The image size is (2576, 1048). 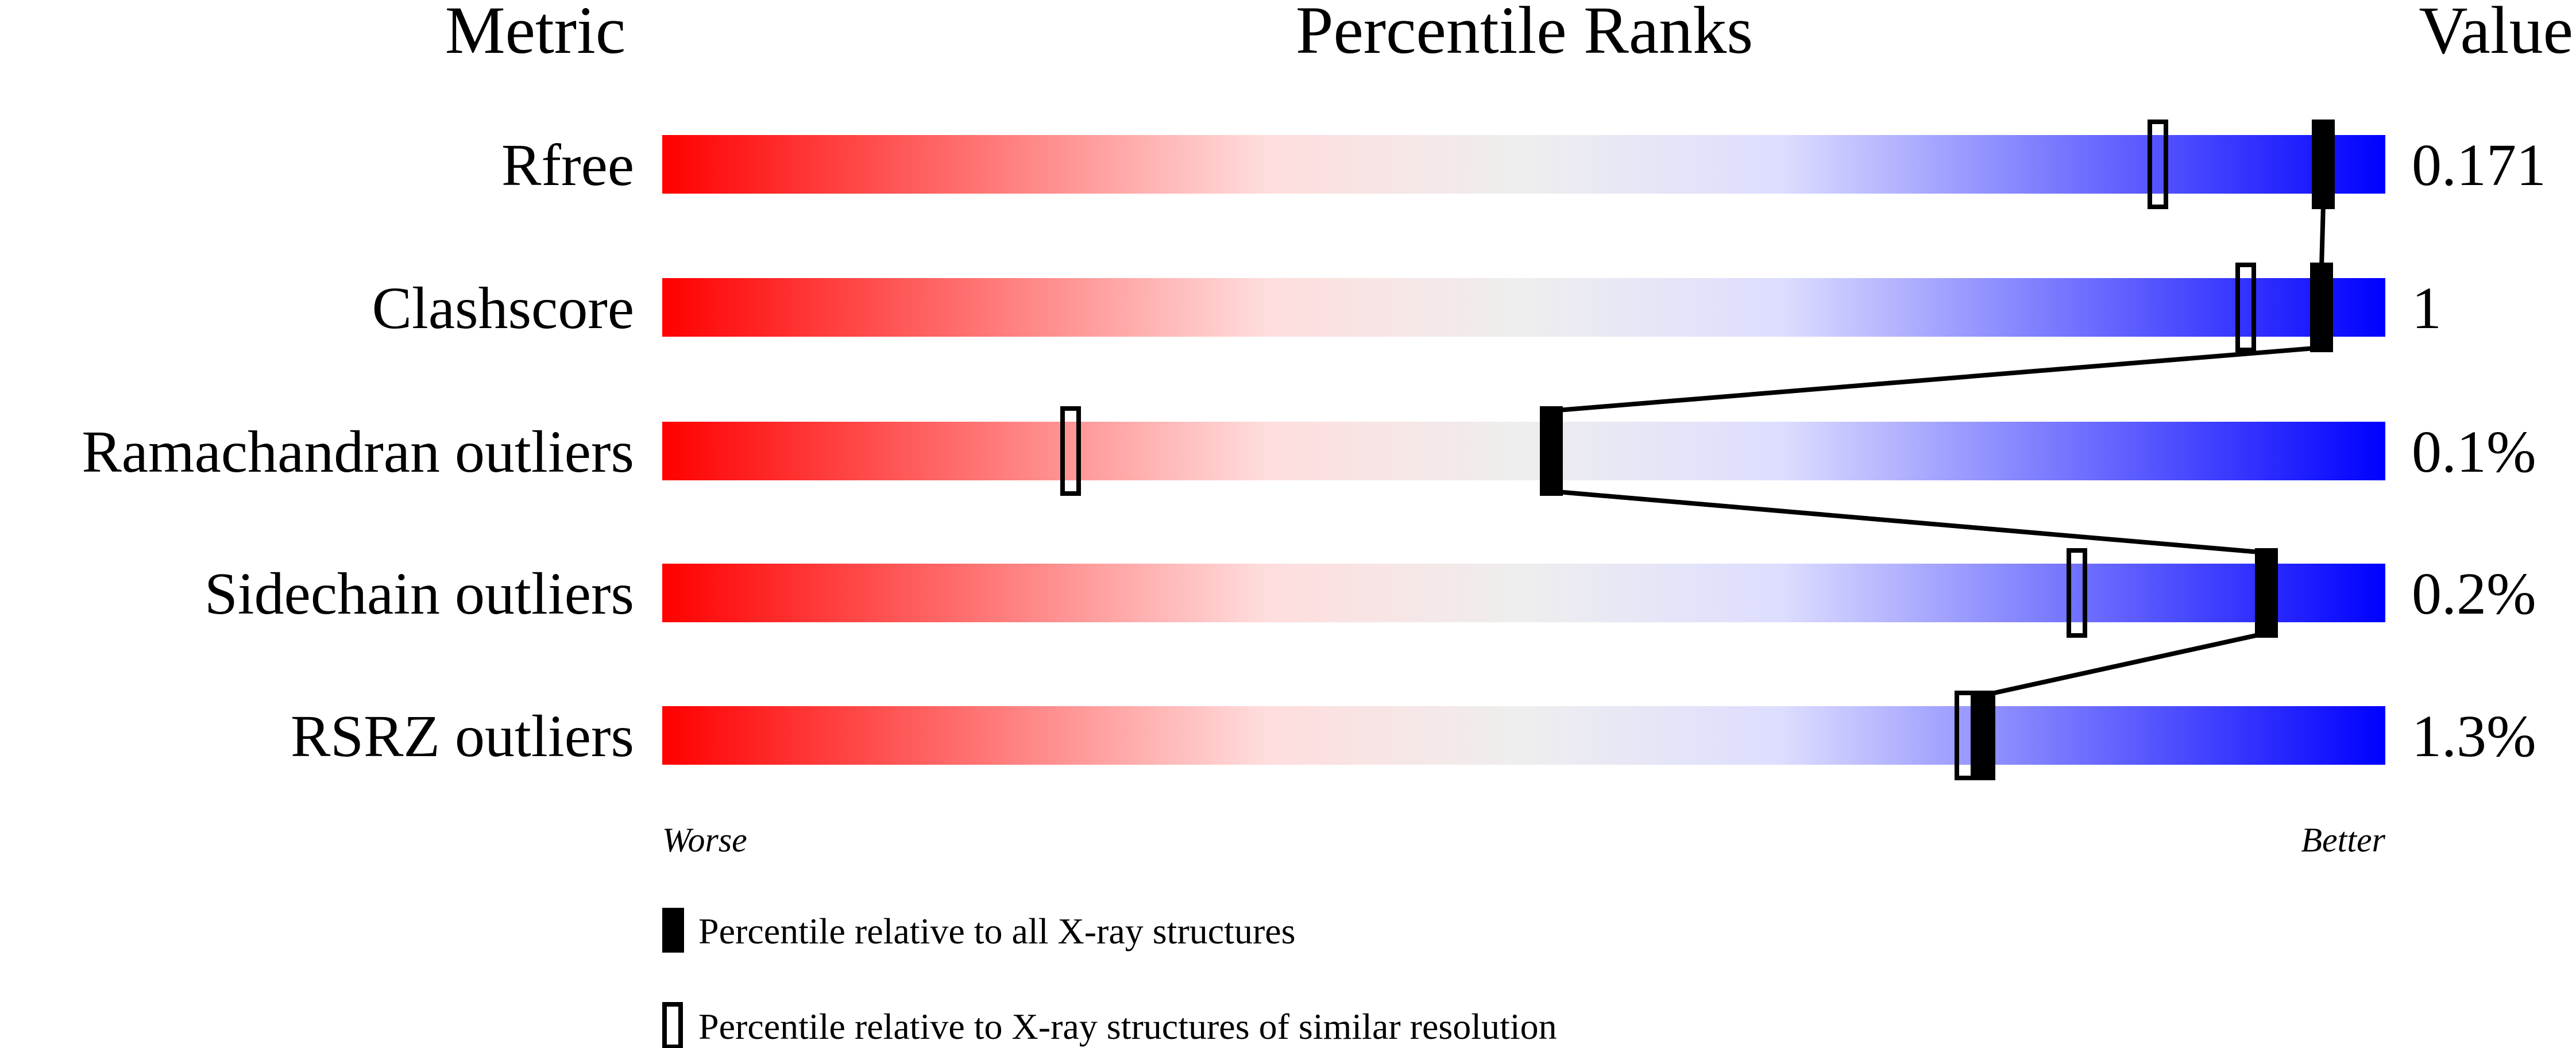 I want to click on legend-open-marker-icon, so click(x=672, y=1025).